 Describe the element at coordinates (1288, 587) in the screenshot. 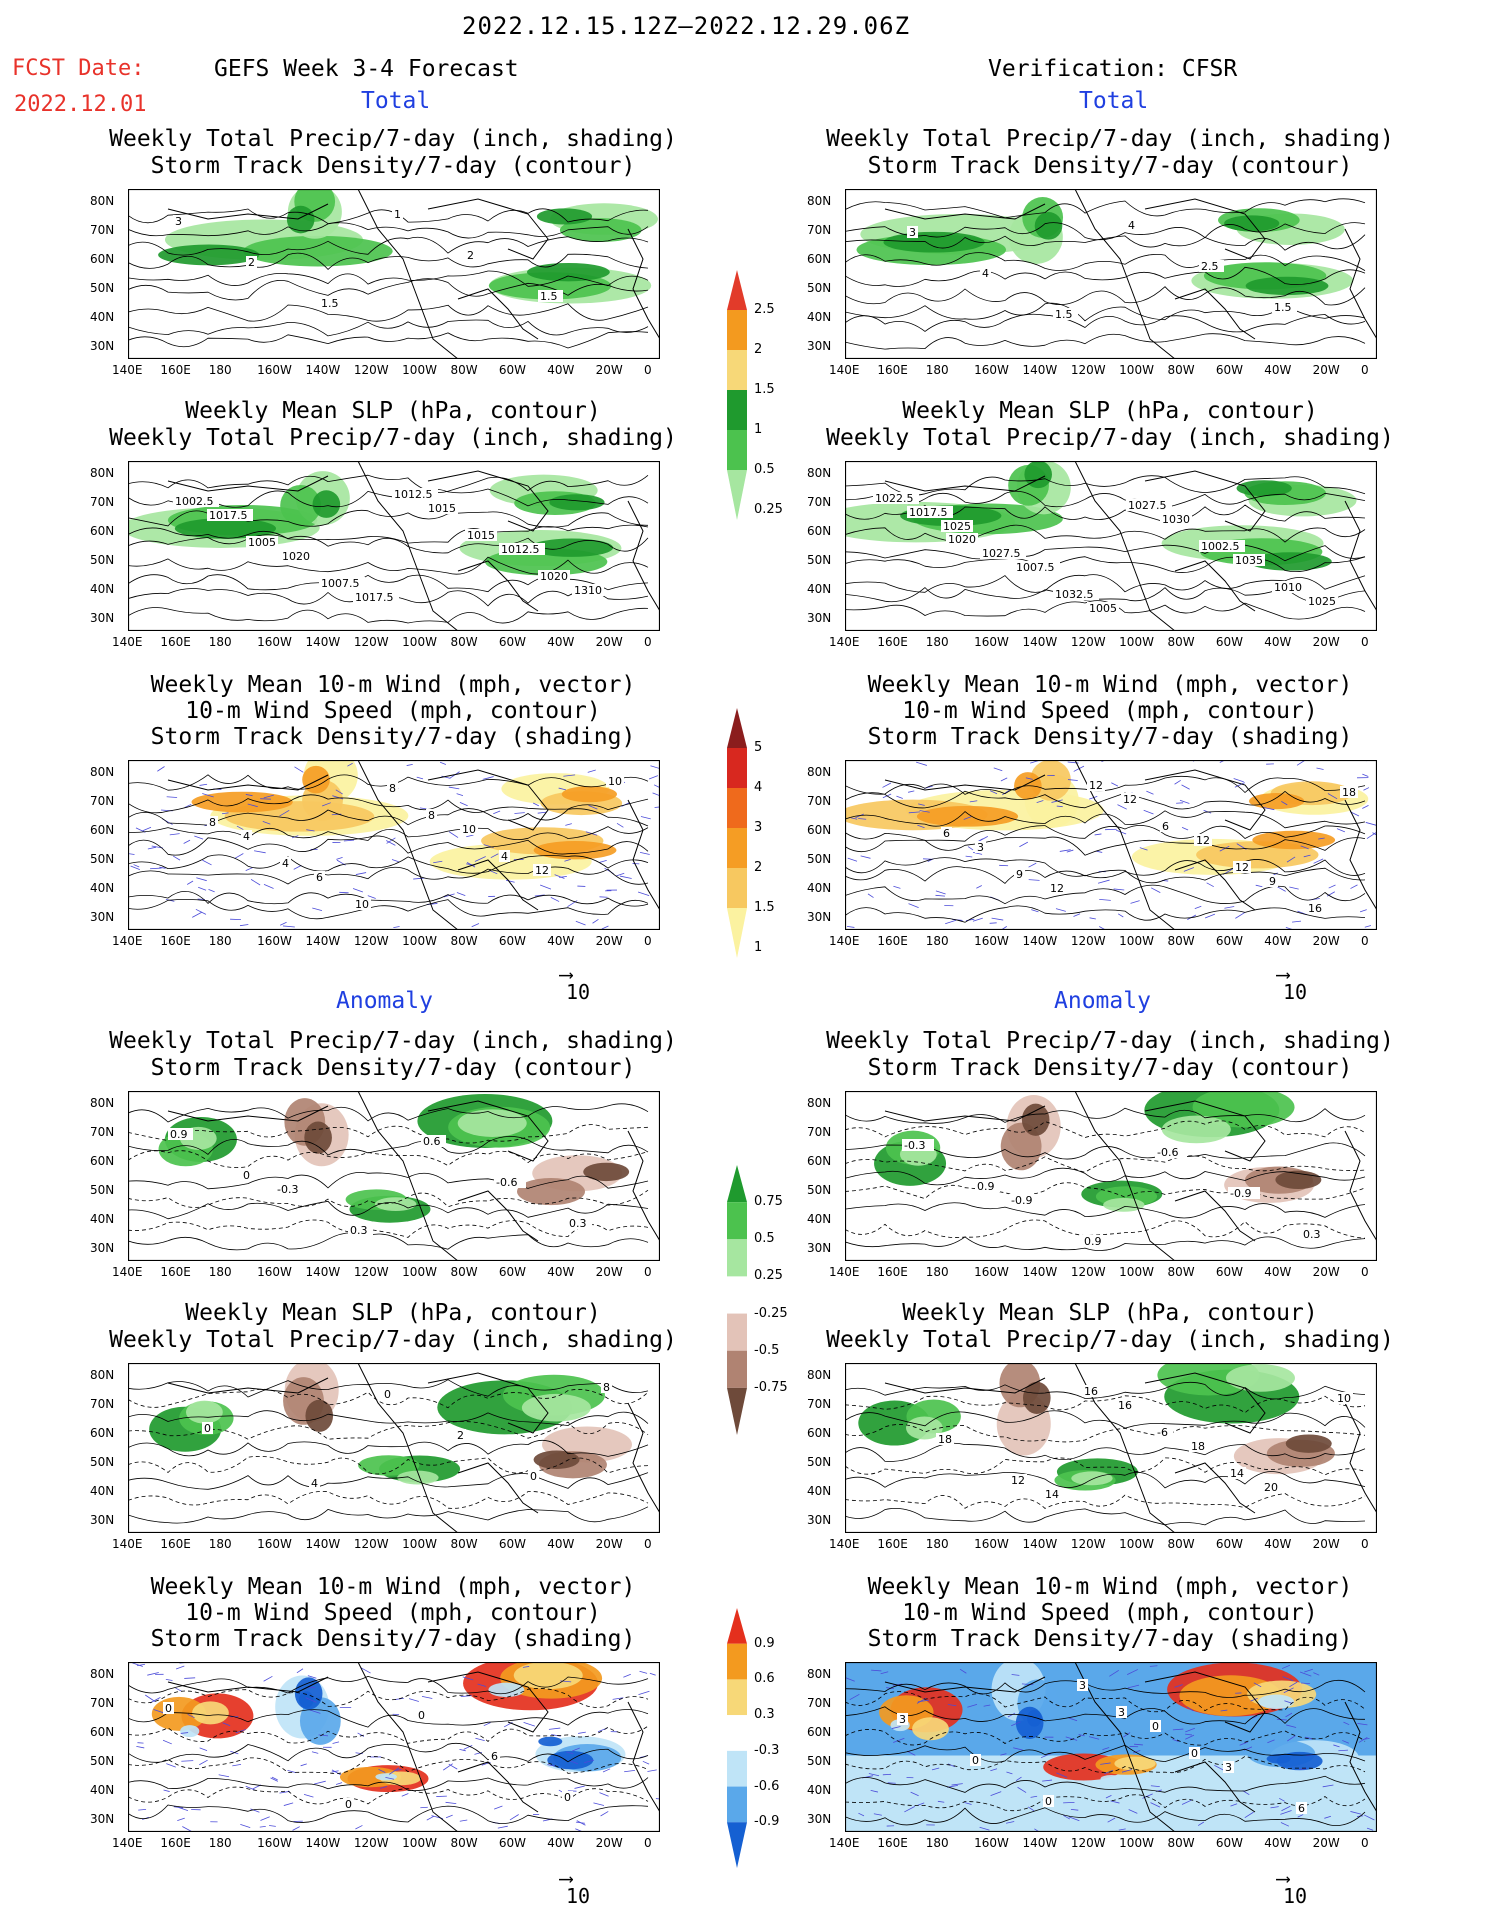

I see `contour-label: 1010` at that location.